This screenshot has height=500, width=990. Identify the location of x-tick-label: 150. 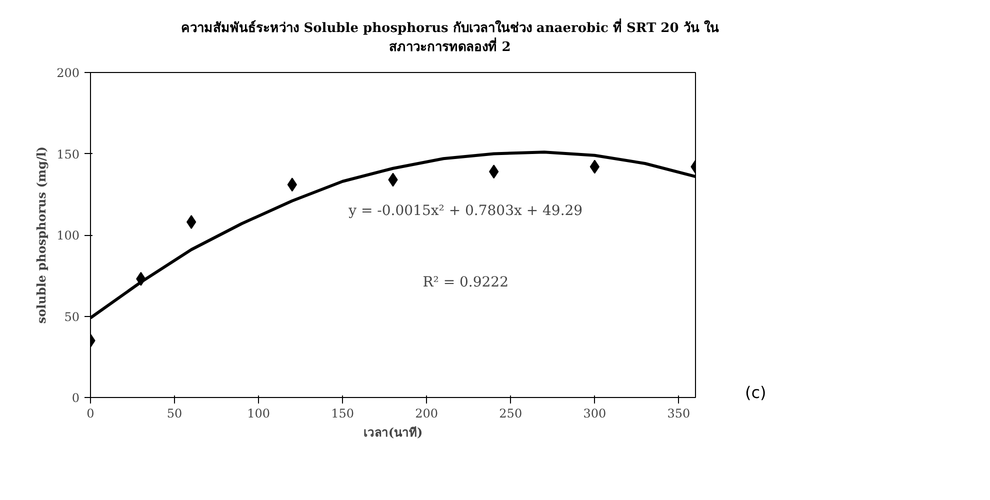
(342, 413).